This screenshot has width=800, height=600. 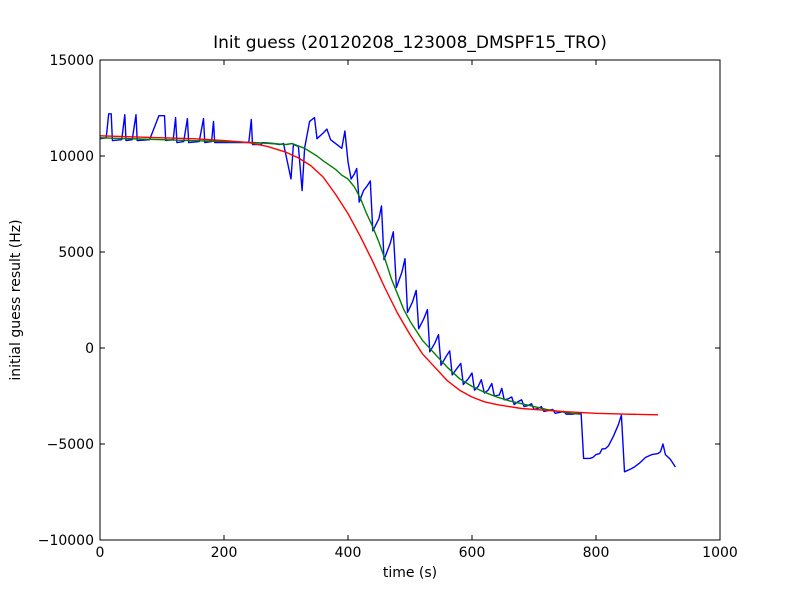 I want to click on y-axis-label: initial guess result (Hz), so click(x=16, y=299).